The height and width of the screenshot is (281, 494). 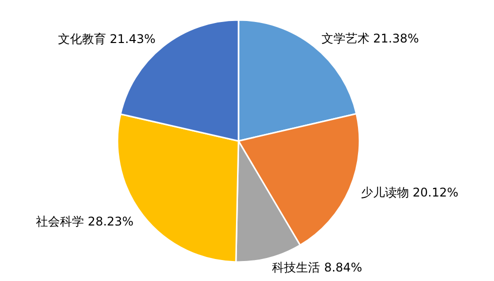 What do you see at coordinates (370, 39) in the screenshot?
I see `slice-label: 文学艺术 21.38%` at bounding box center [370, 39].